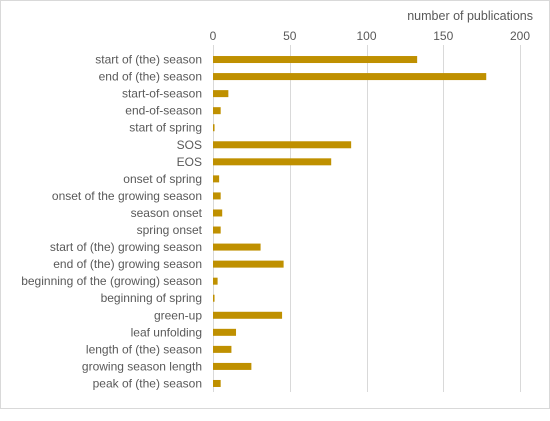 This screenshot has height=421, width=550. Describe the element at coordinates (470, 16) in the screenshot. I see `x-axis-title: number of publications` at that location.